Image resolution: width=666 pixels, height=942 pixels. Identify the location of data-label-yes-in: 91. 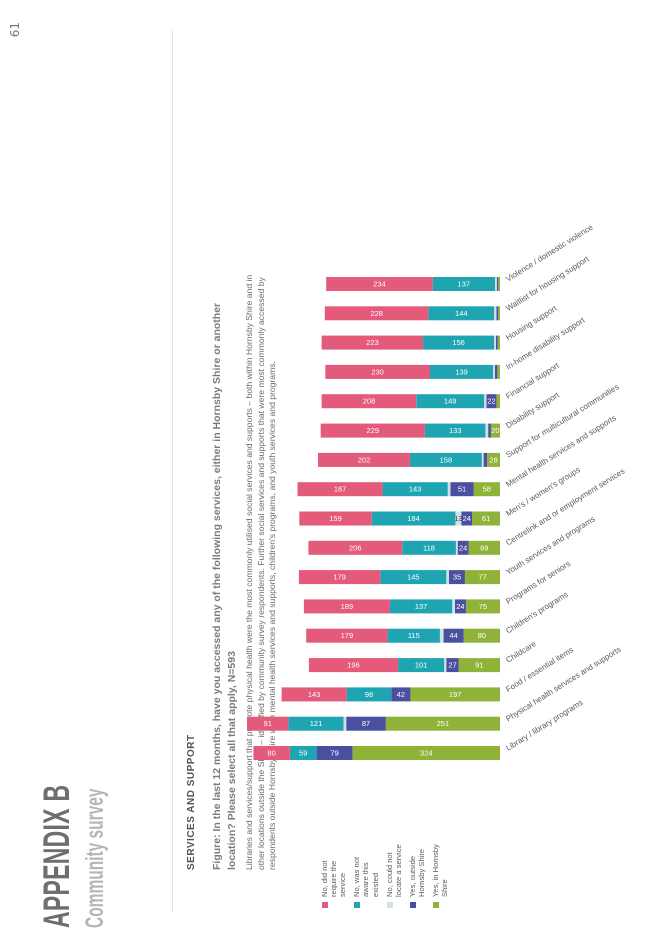
(479, 665).